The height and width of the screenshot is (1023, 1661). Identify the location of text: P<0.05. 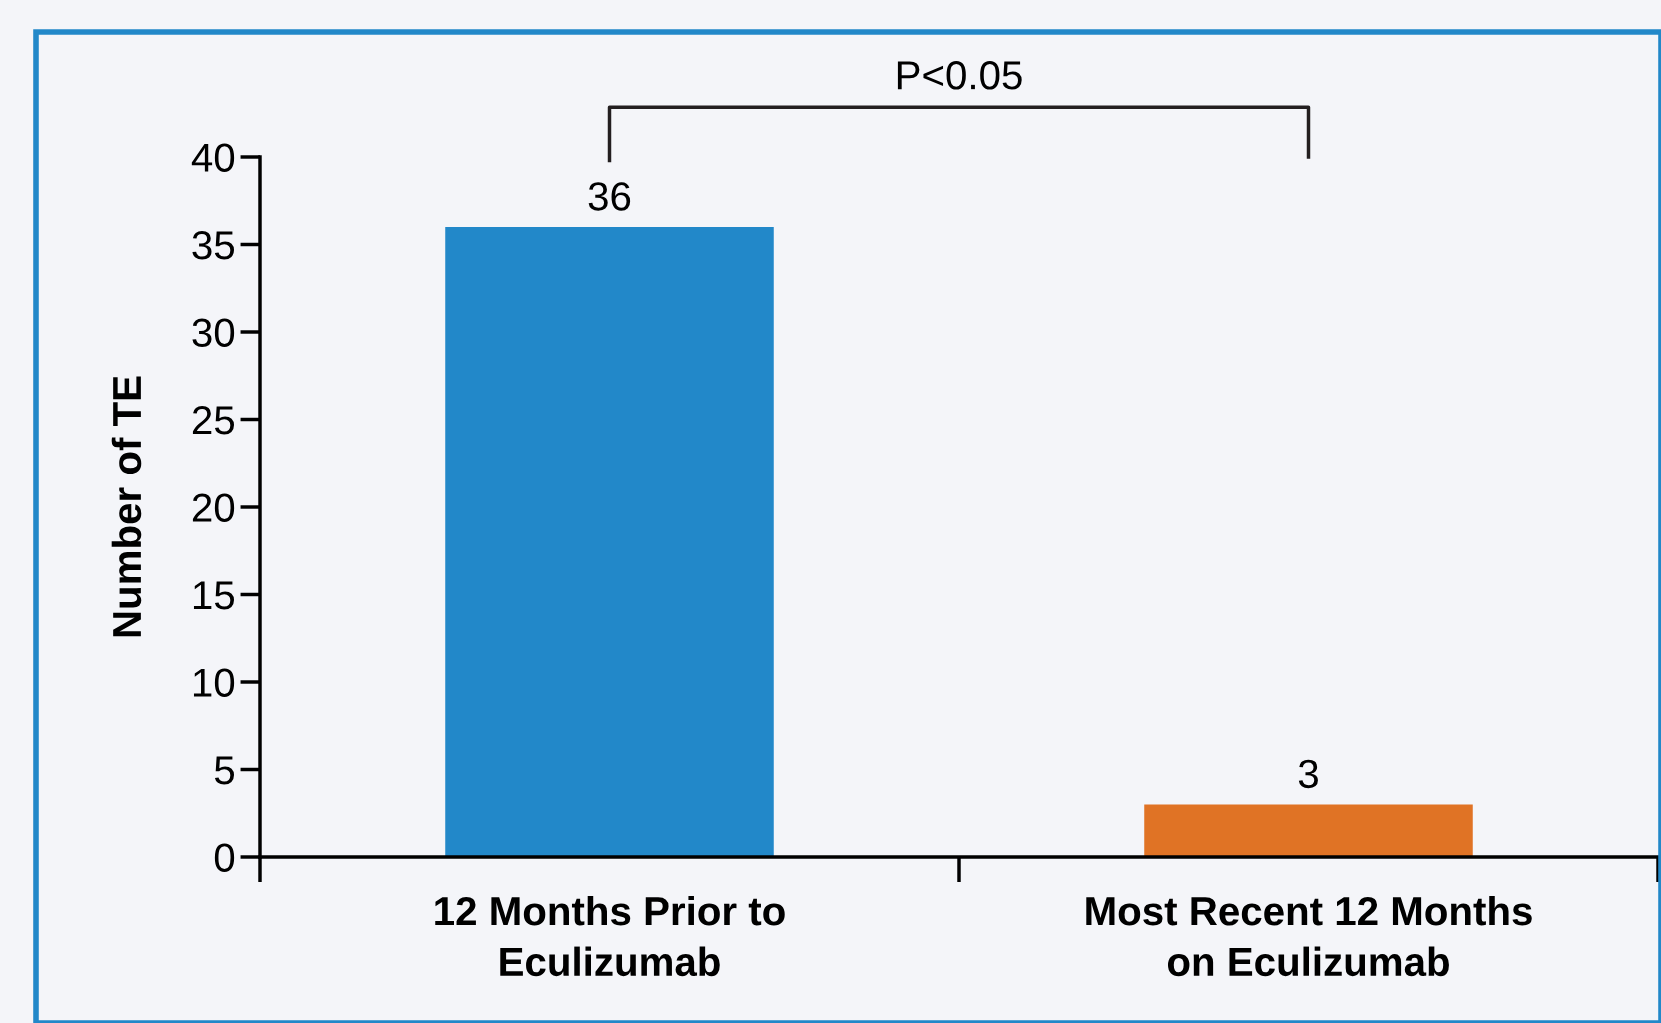
(959, 75).